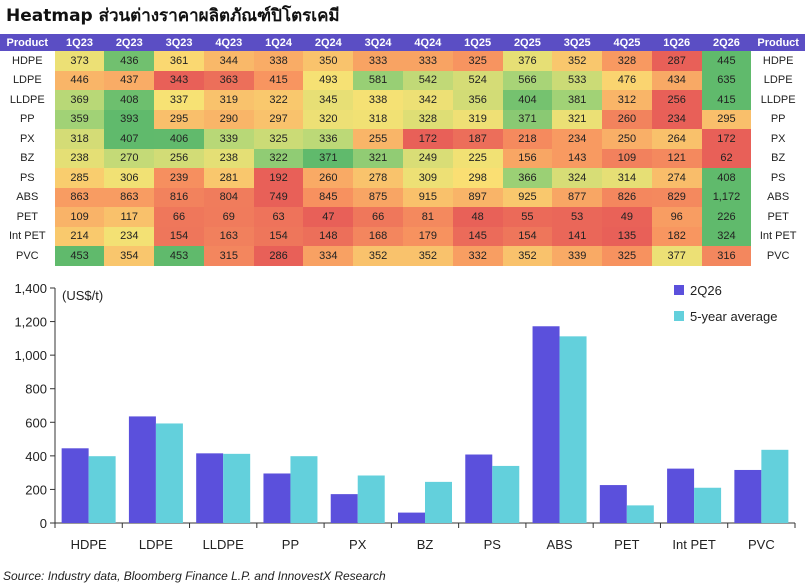  Describe the element at coordinates (627, 197) in the screenshot. I see `heatmap-cell: 826` at that location.